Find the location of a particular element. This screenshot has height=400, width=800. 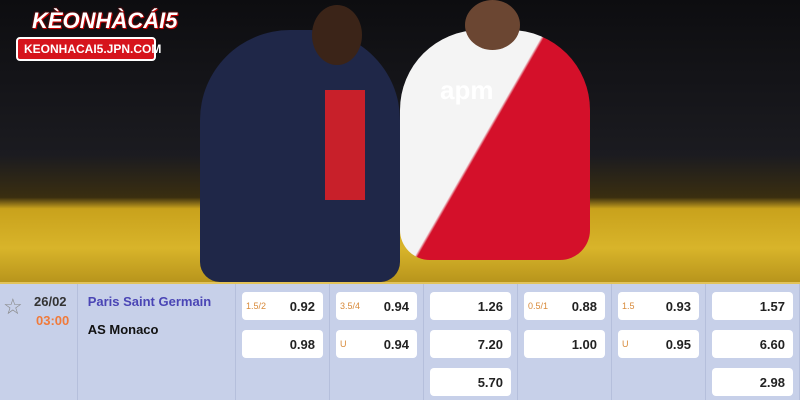

odds-button: U 0.95 is located at coordinates (658, 344).